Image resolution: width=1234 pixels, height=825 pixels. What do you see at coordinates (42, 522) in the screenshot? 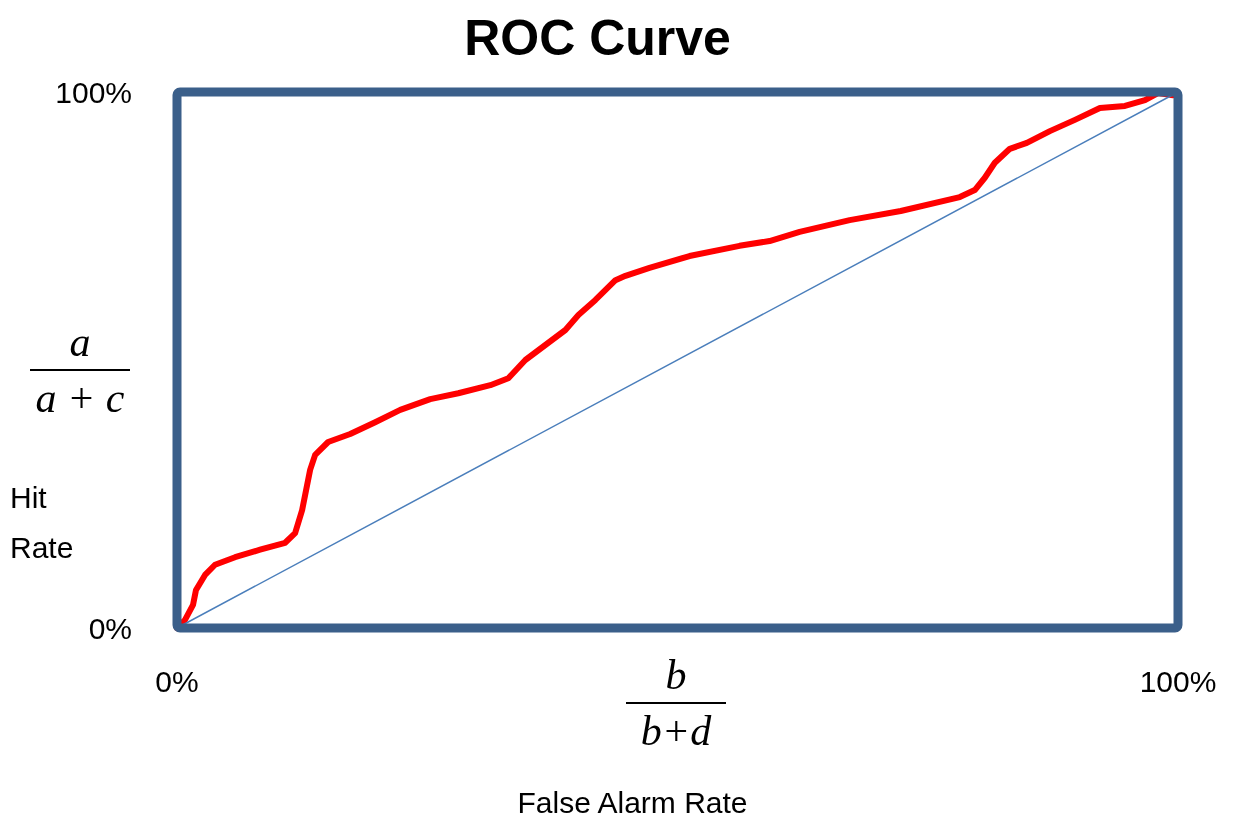
I see `y-axis-title: Hit Rate` at bounding box center [42, 522].